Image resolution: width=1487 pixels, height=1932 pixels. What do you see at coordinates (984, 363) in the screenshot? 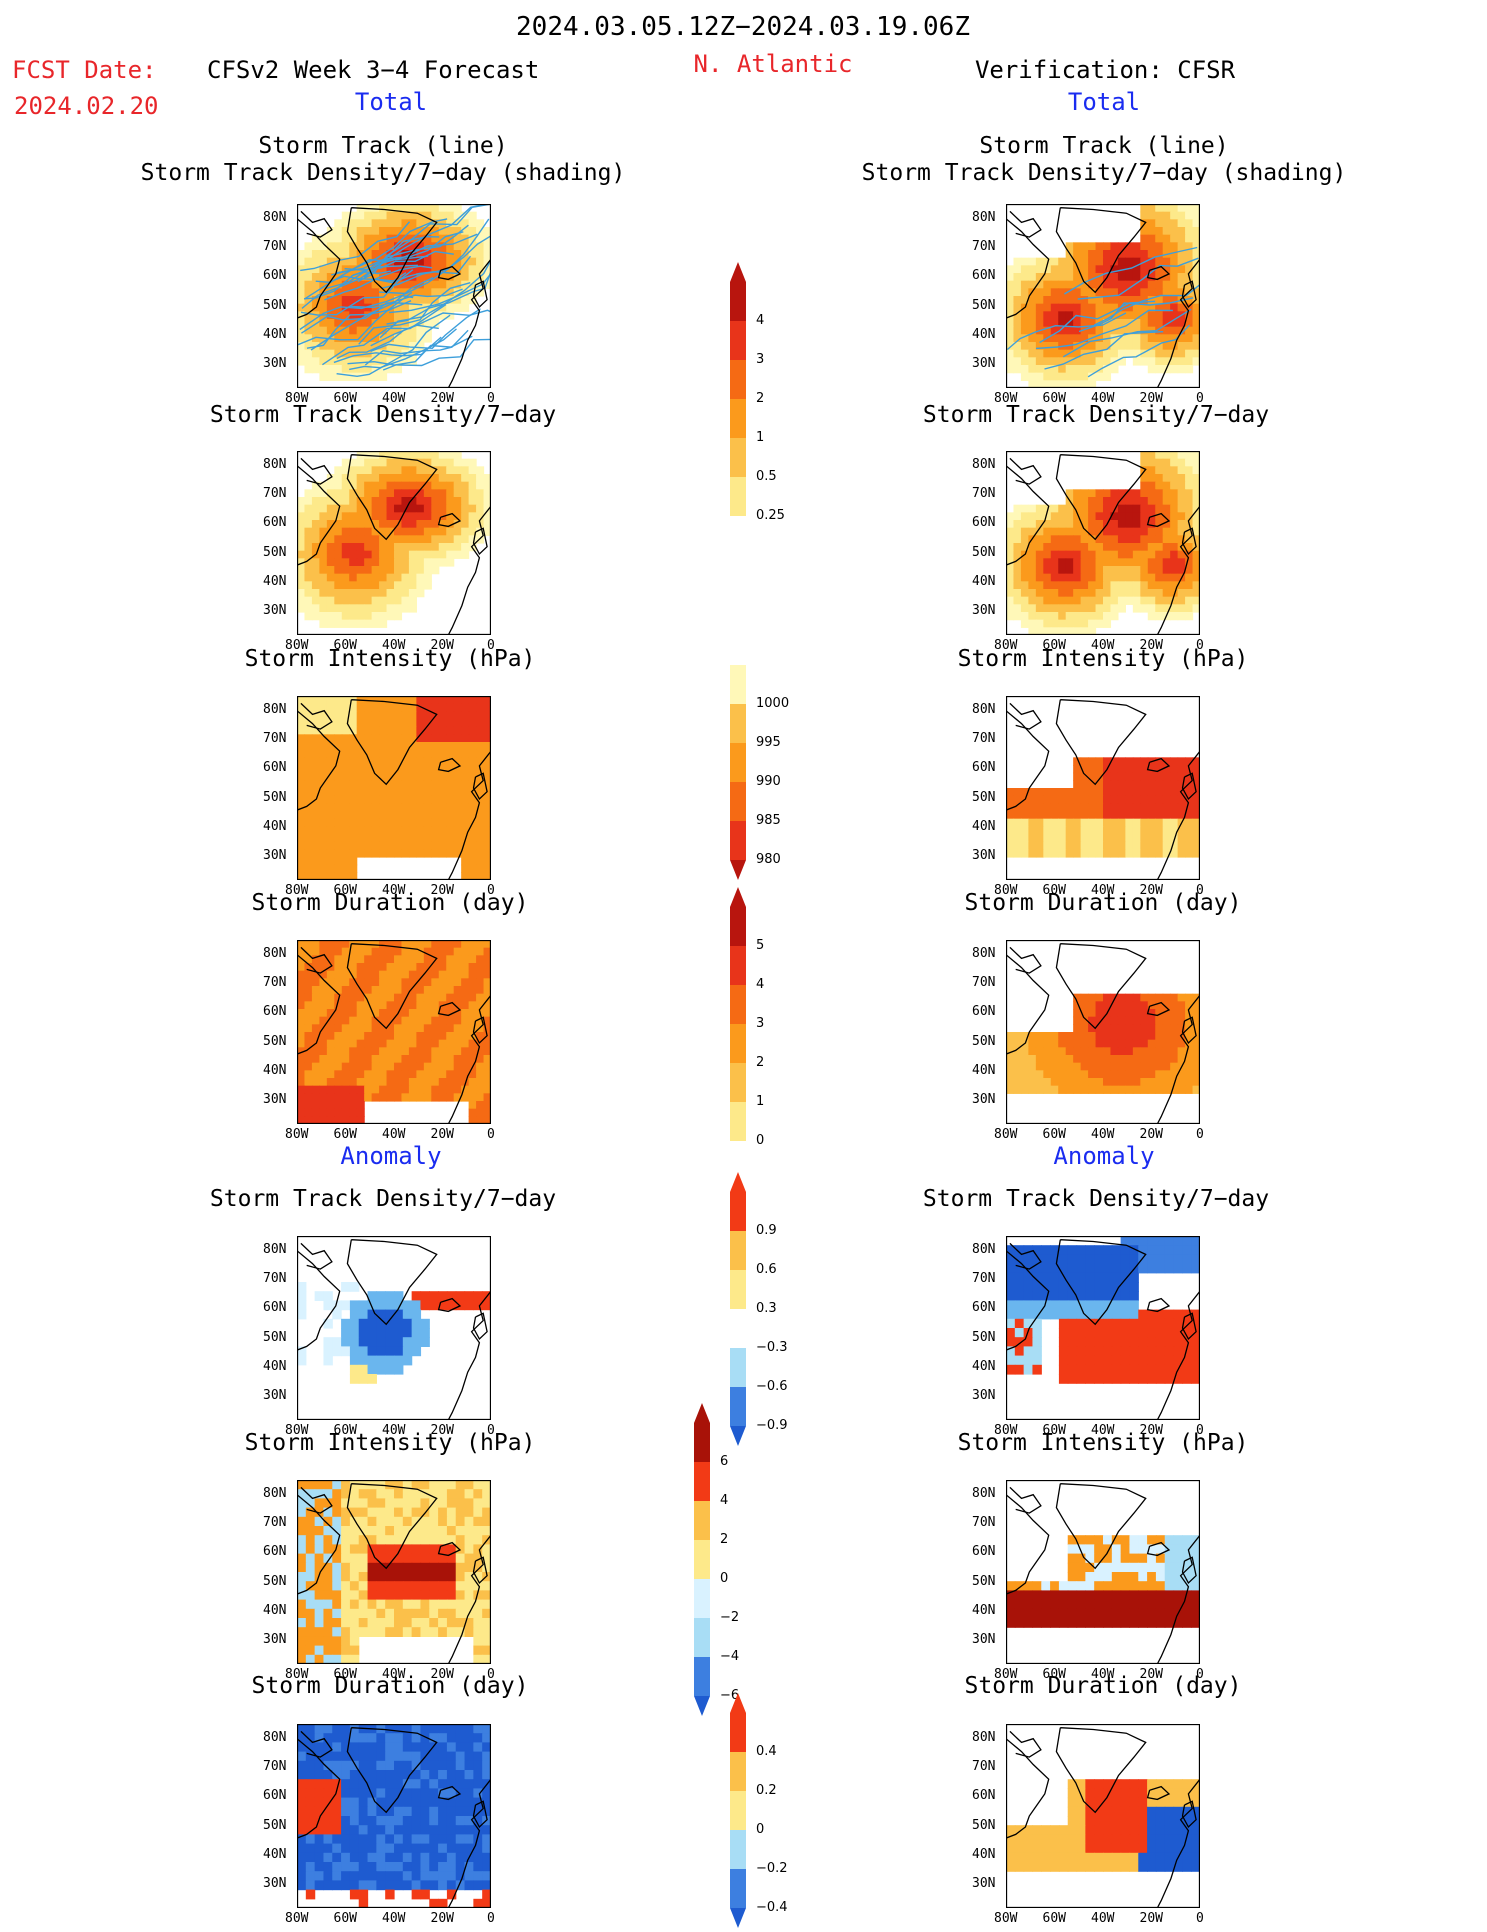
I see `y-tick-label: 30N` at bounding box center [984, 363].